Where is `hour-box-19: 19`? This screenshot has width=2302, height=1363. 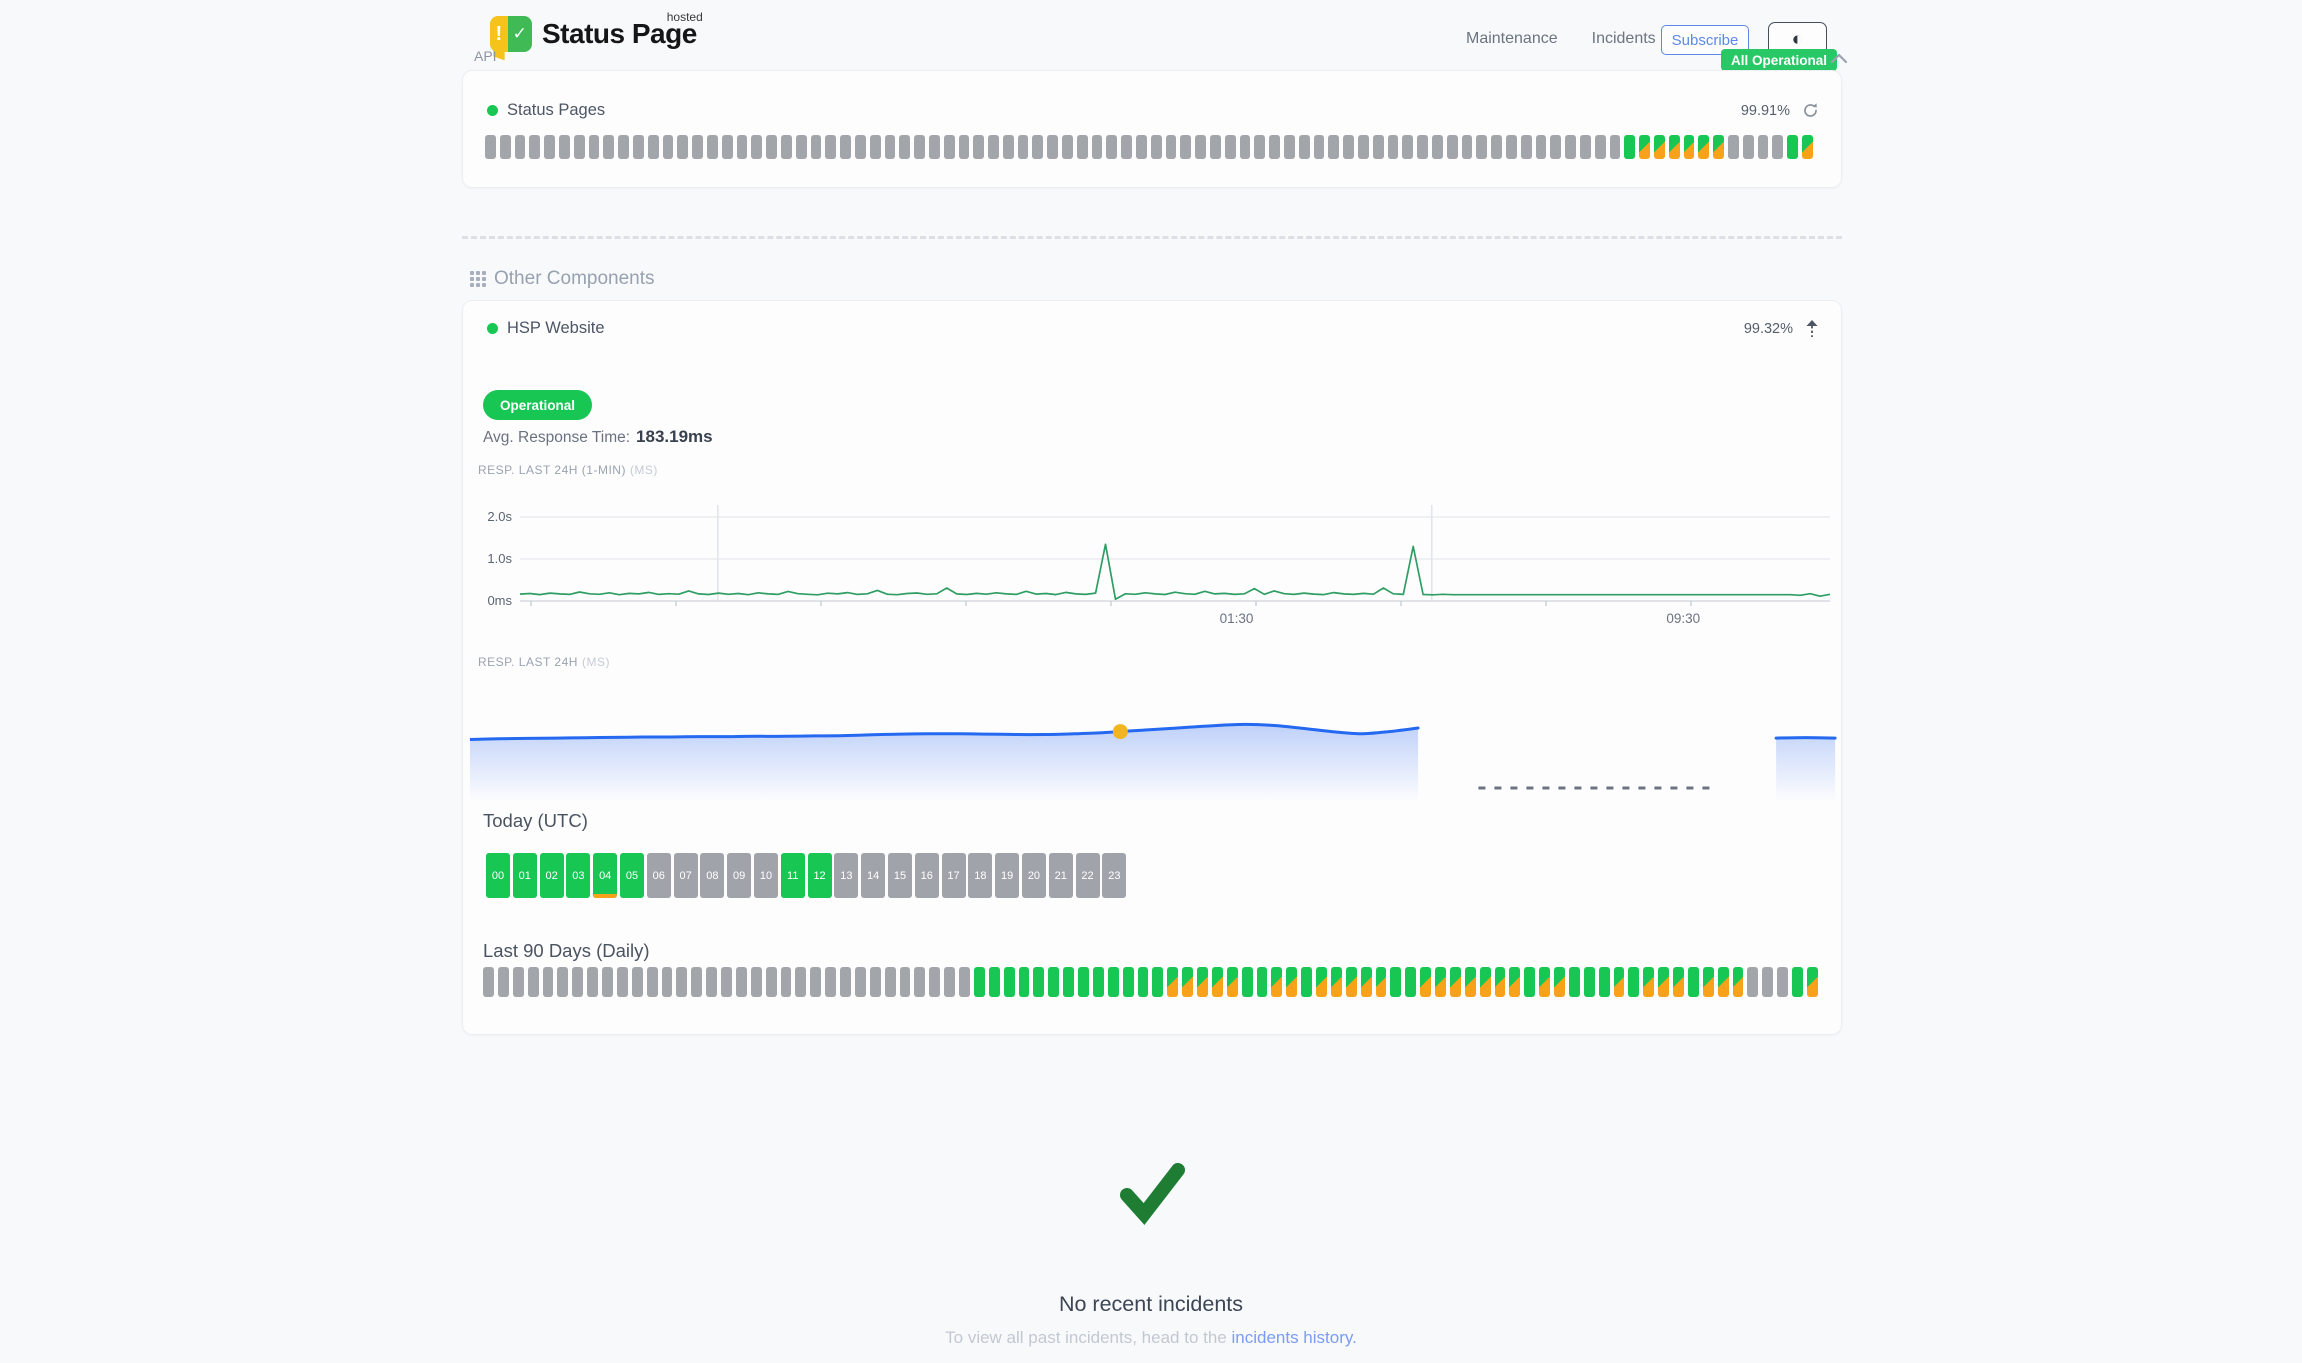 hour-box-19: 19 is located at coordinates (1007, 875).